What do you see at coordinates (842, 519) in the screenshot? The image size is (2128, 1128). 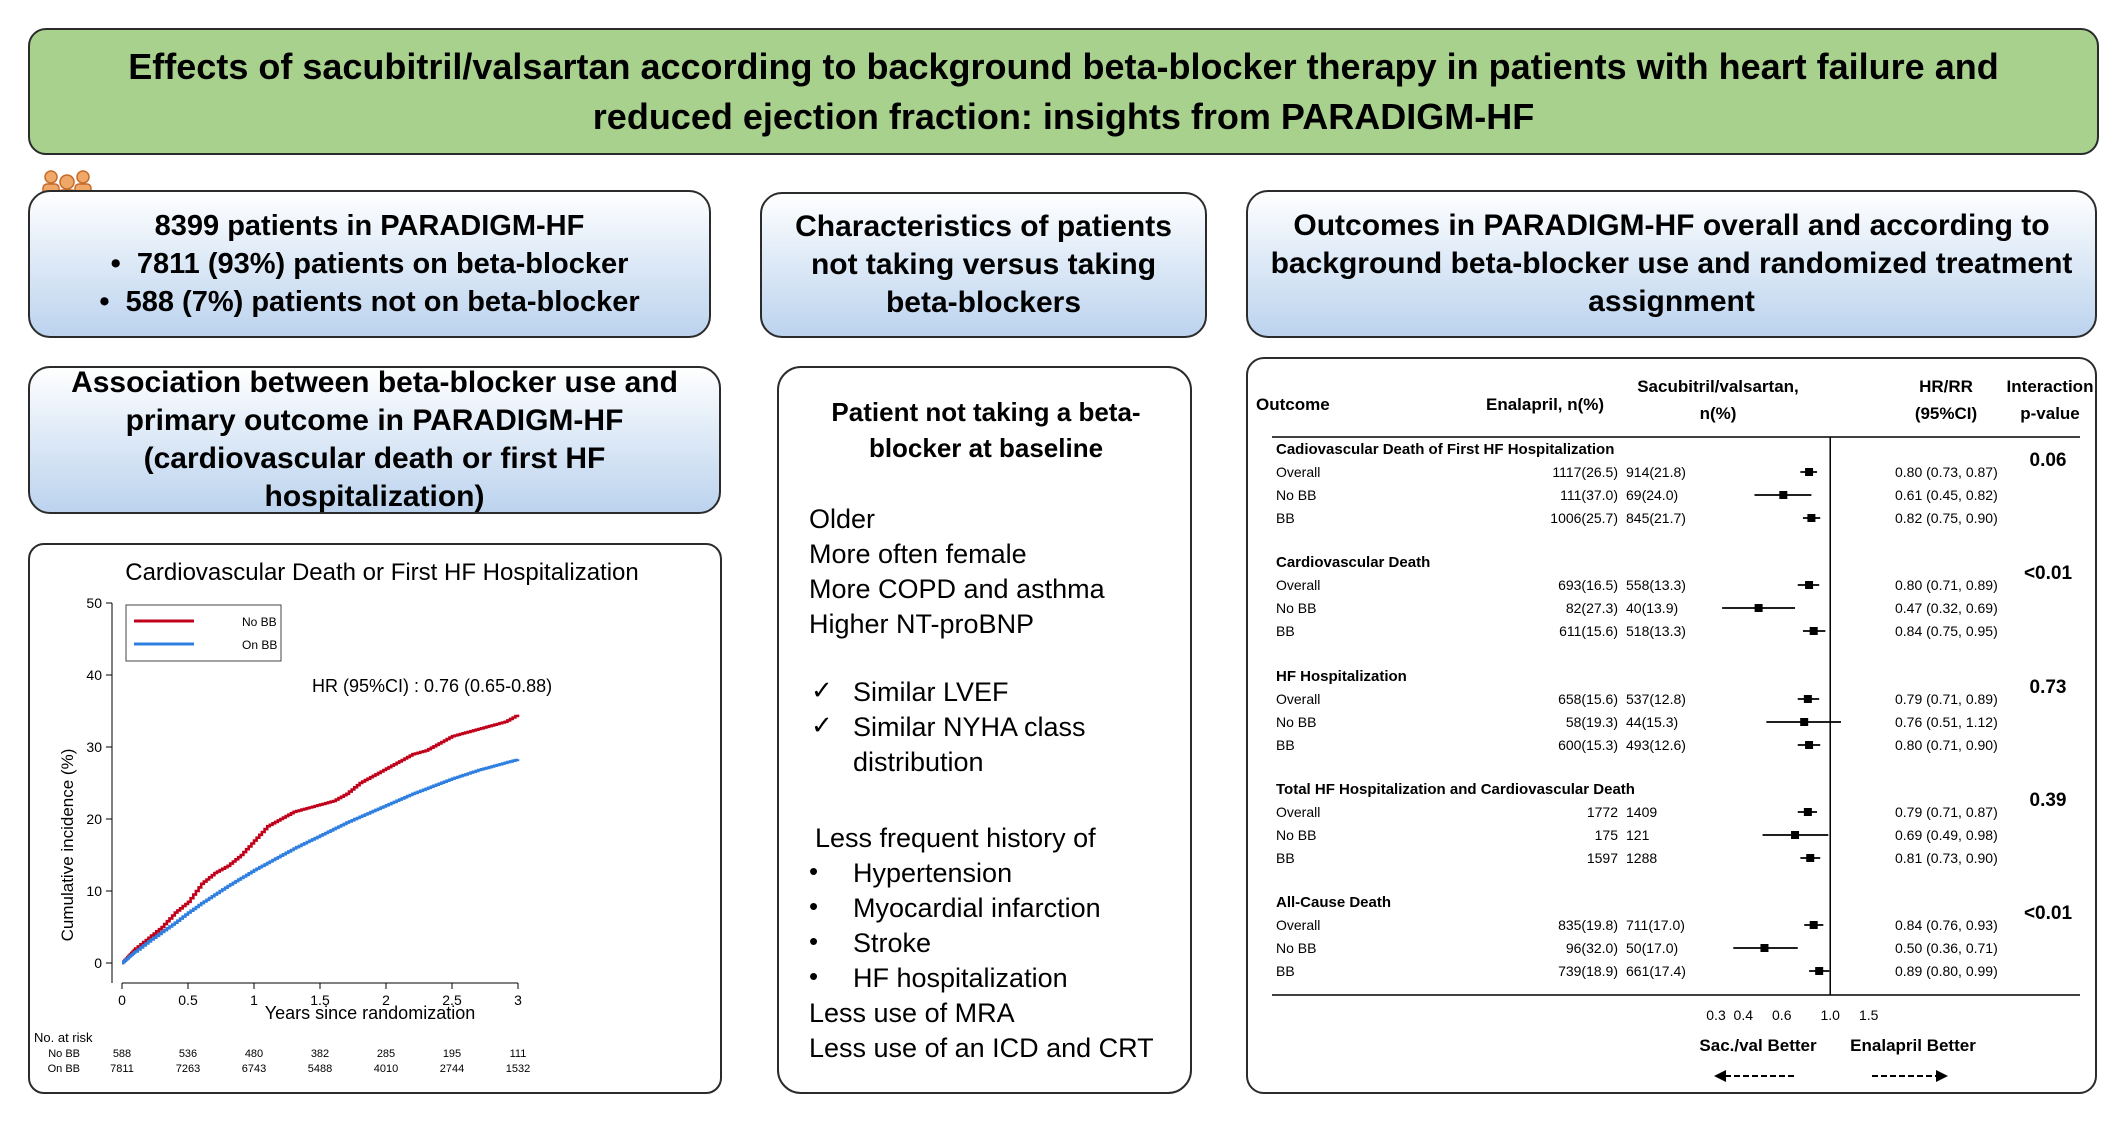 I see `char-item: Older` at bounding box center [842, 519].